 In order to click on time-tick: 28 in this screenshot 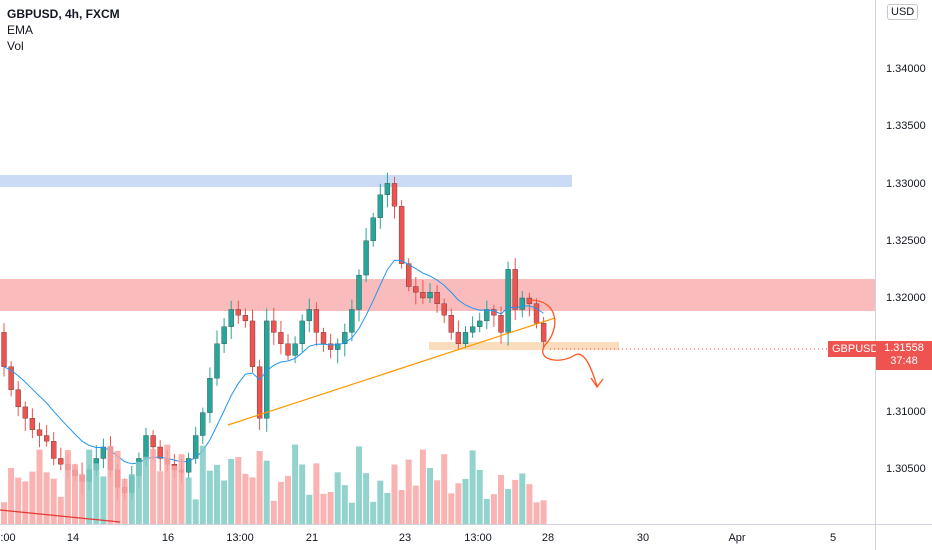, I will do `click(548, 538)`.